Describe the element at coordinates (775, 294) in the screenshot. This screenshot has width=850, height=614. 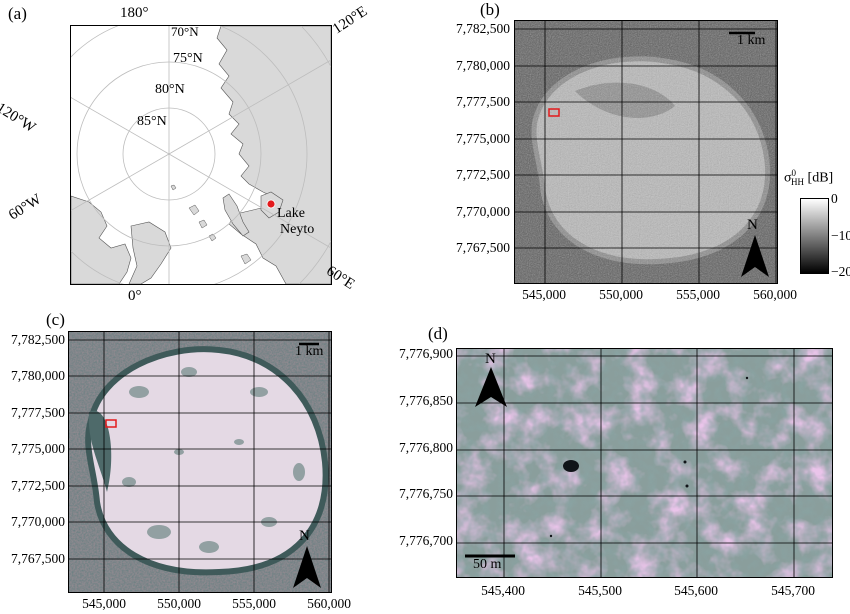
I see `b-xtick: 560,000` at that location.